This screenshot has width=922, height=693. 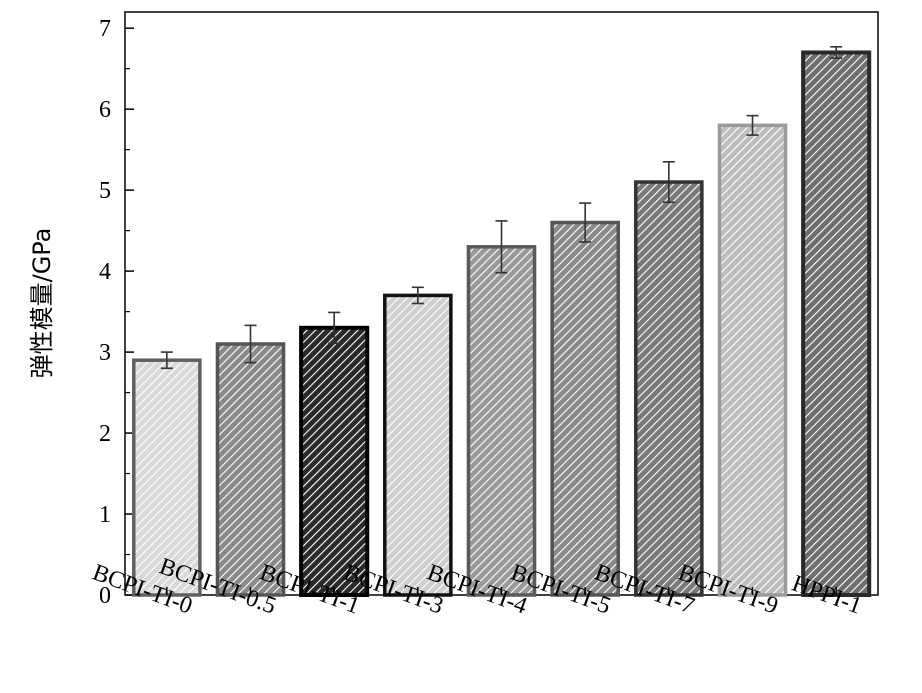 I want to click on y-tick-label: 0, so click(x=105, y=596).